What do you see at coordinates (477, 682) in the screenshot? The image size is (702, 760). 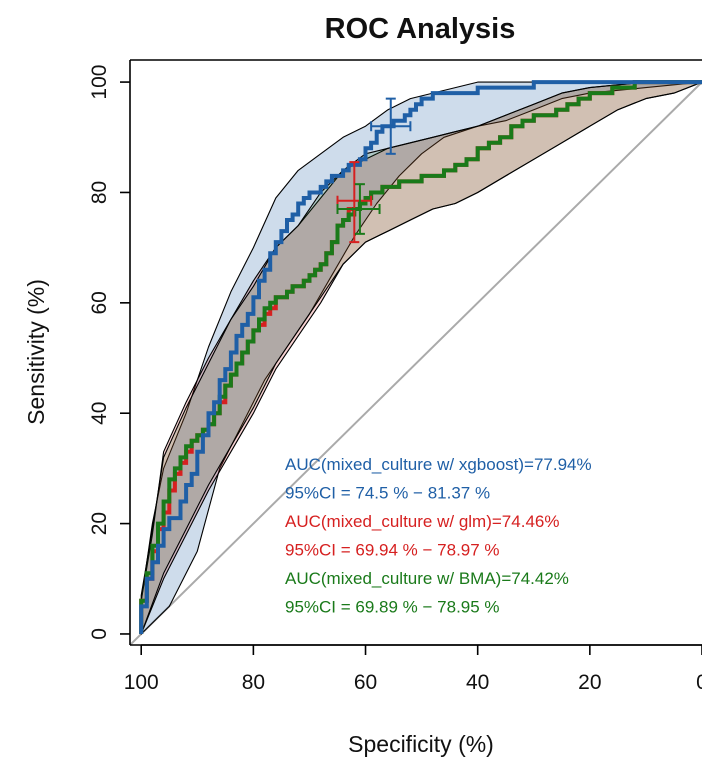 I see `x-tick-label: 40` at bounding box center [477, 682].